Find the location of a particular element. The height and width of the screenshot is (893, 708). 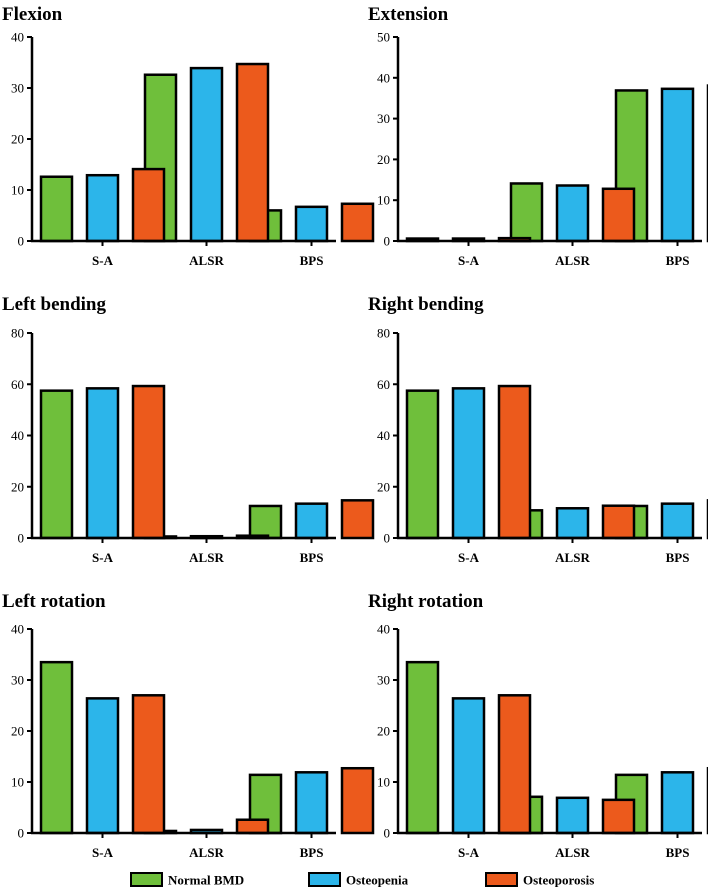

bar-normal-bmd-bps is located at coordinates (265, 522).